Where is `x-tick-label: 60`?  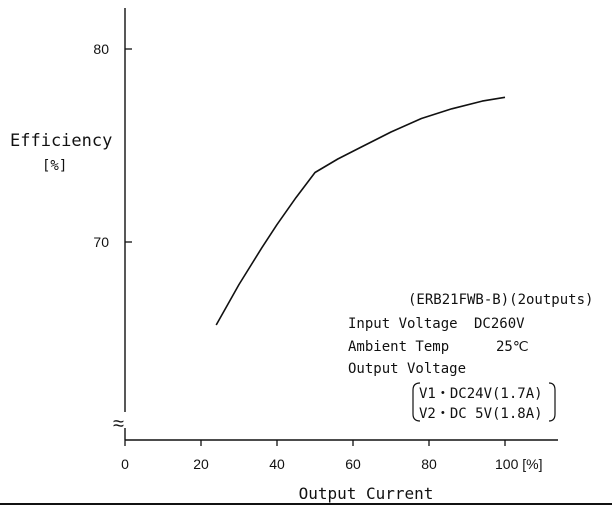
x-tick-label: 60 is located at coordinates (353, 464).